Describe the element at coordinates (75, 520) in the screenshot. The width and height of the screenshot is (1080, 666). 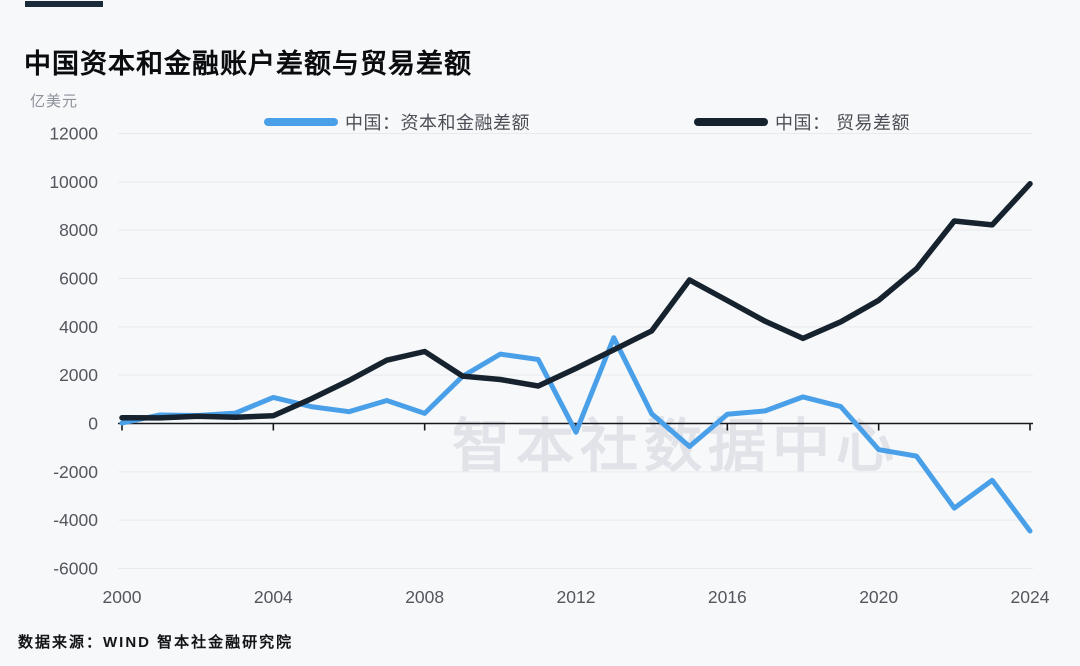
I see `y-tick-label: -4000` at that location.